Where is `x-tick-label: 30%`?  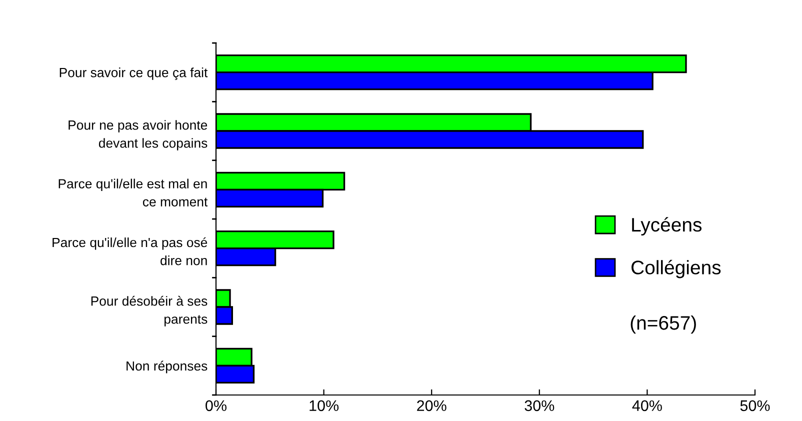 x-tick-label: 30% is located at coordinates (539, 406).